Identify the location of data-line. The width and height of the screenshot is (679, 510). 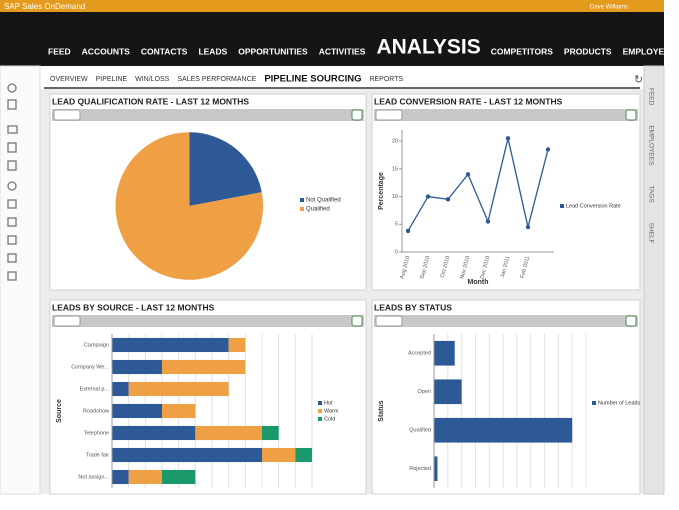
(478, 185).